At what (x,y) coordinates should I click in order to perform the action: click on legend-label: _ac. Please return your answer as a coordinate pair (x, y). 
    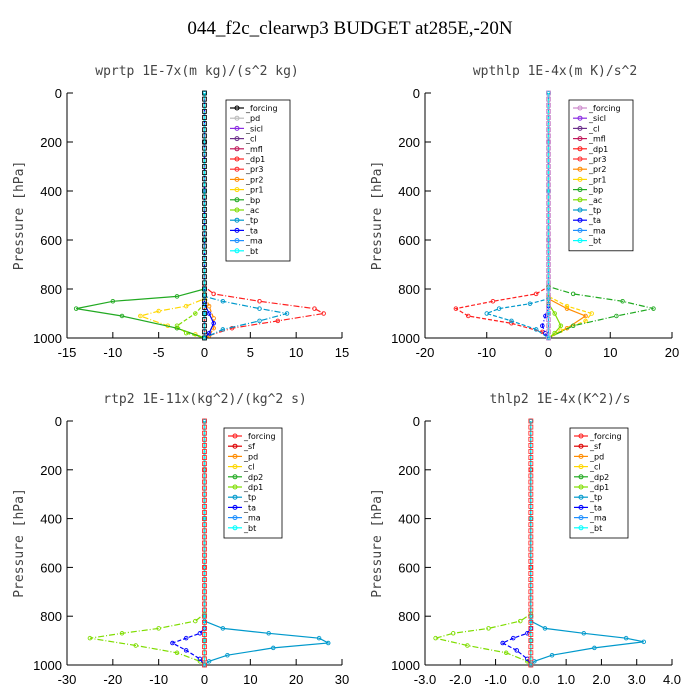
    Looking at the image, I should click on (595, 200).